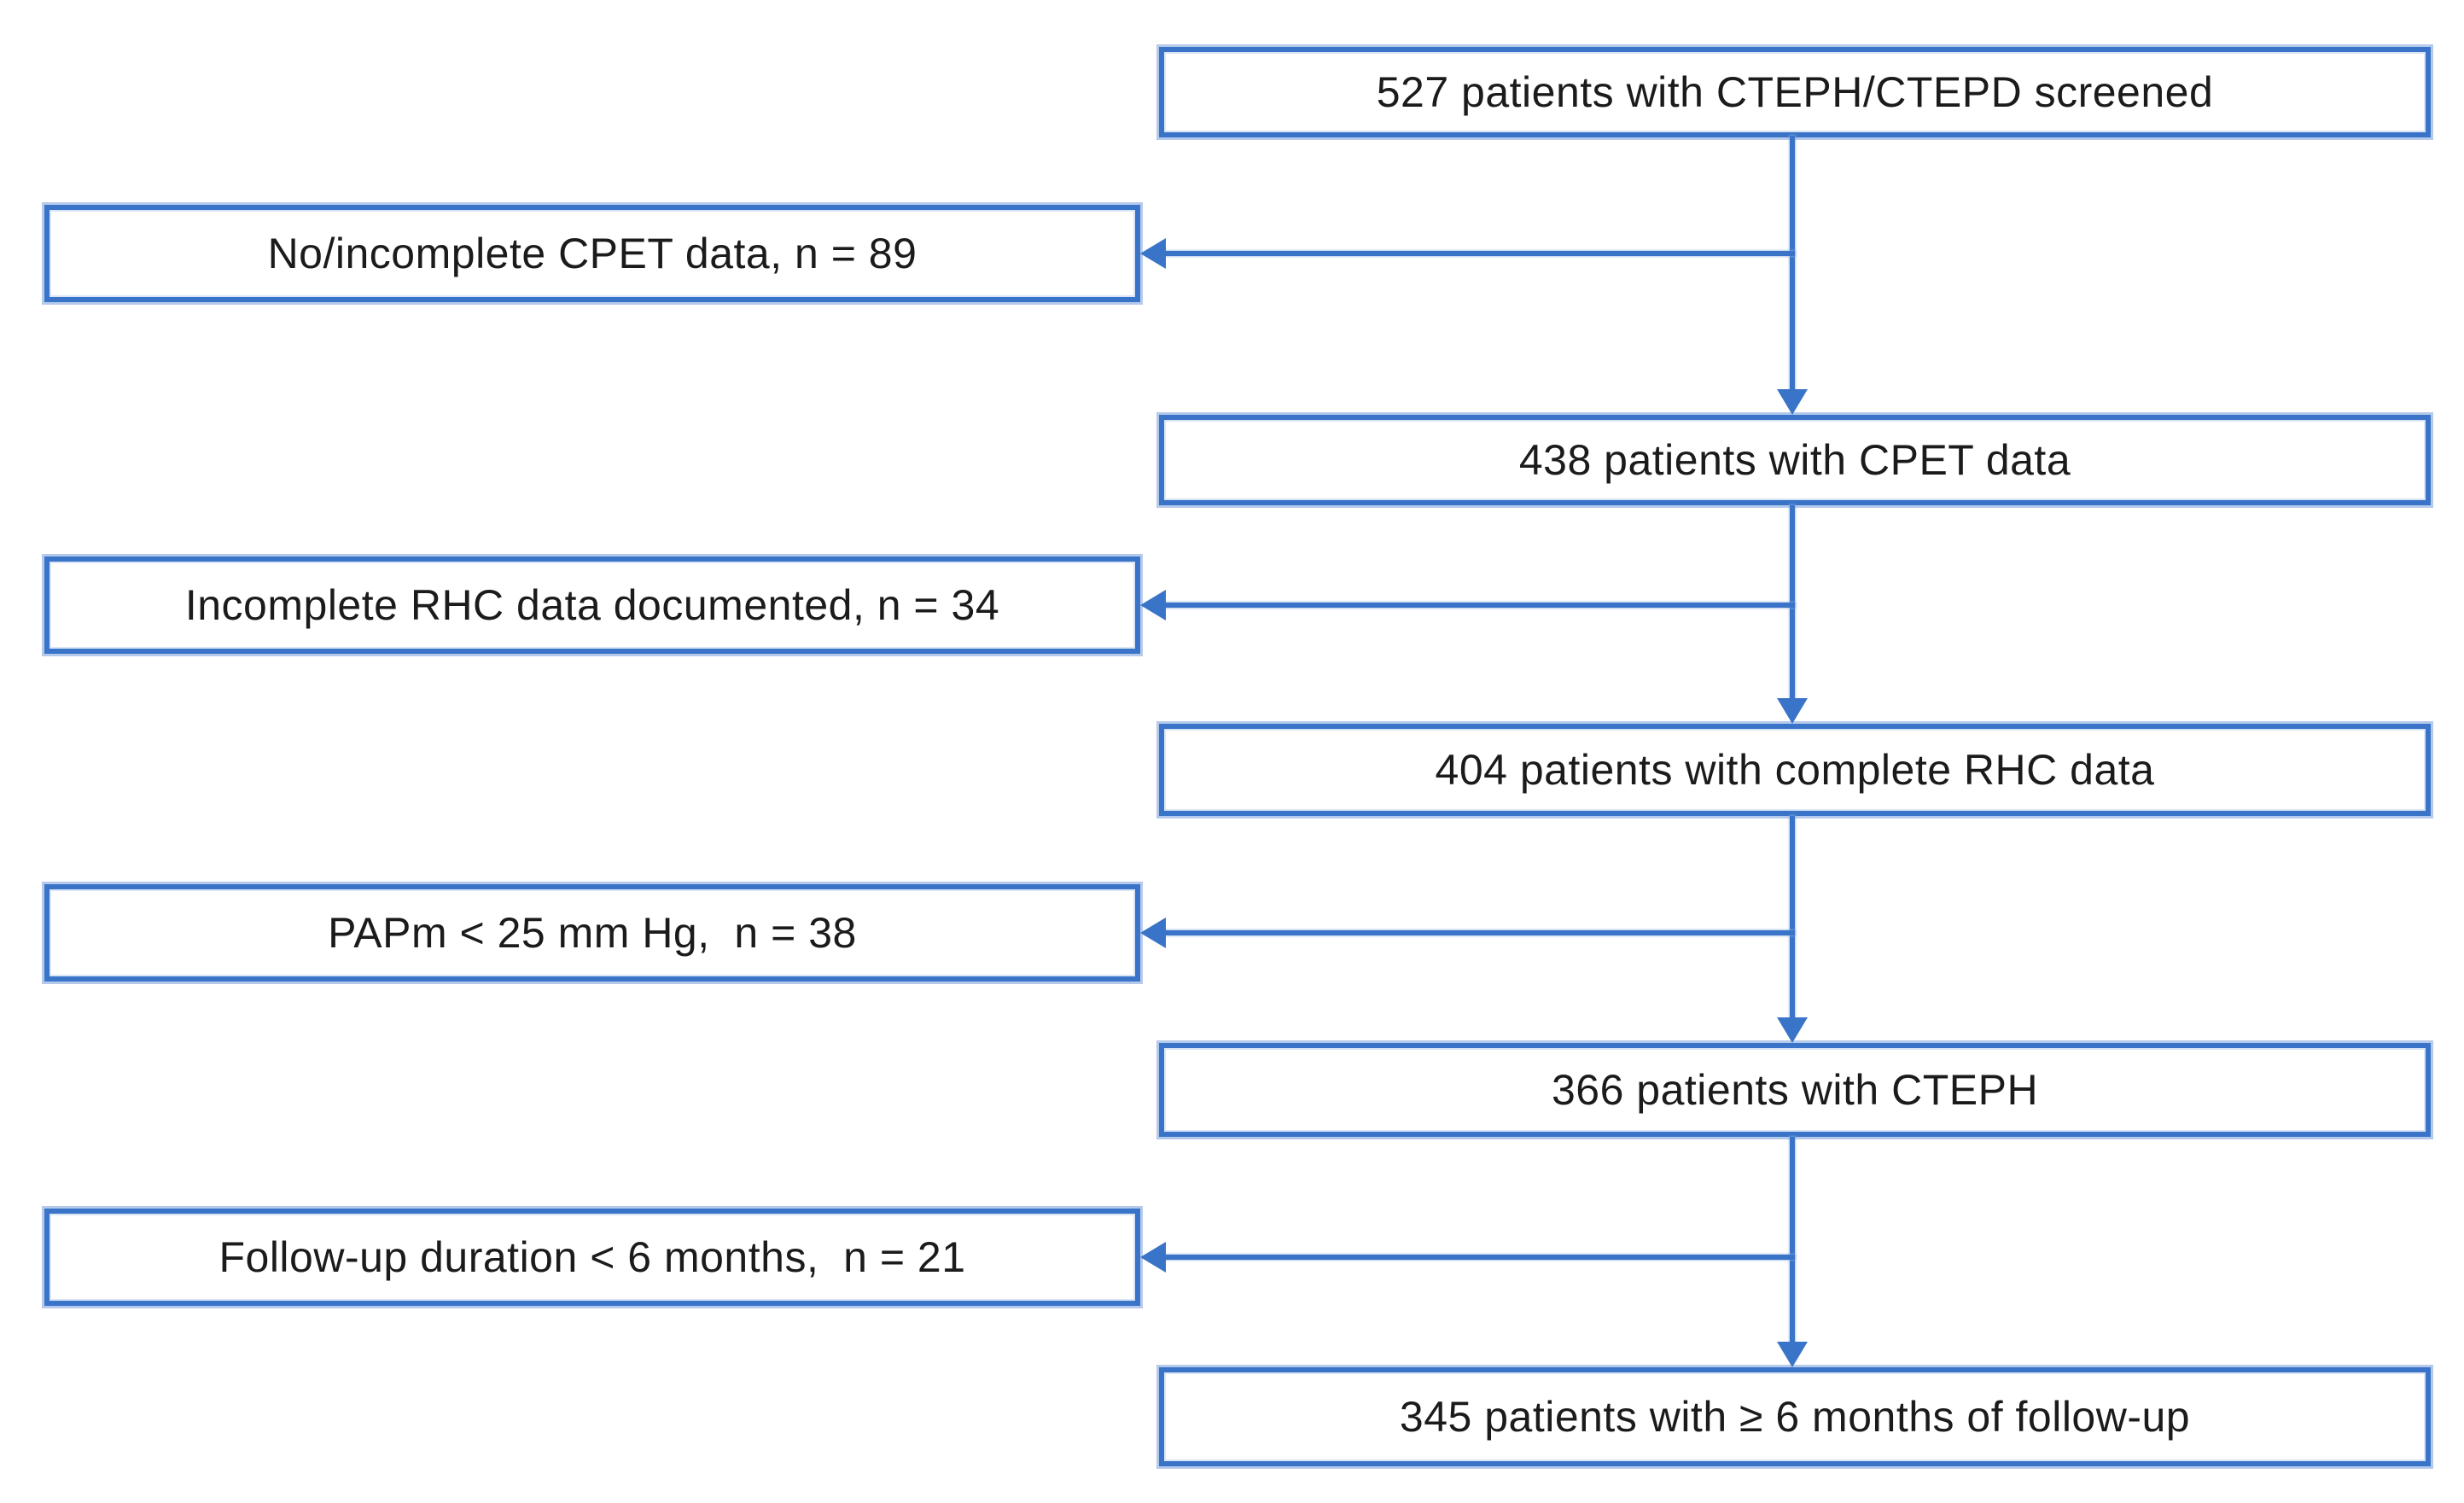 This screenshot has width=2464, height=1503. What do you see at coordinates (1792, 1030) in the screenshot?
I see `arrowhead-down-3-icon` at bounding box center [1792, 1030].